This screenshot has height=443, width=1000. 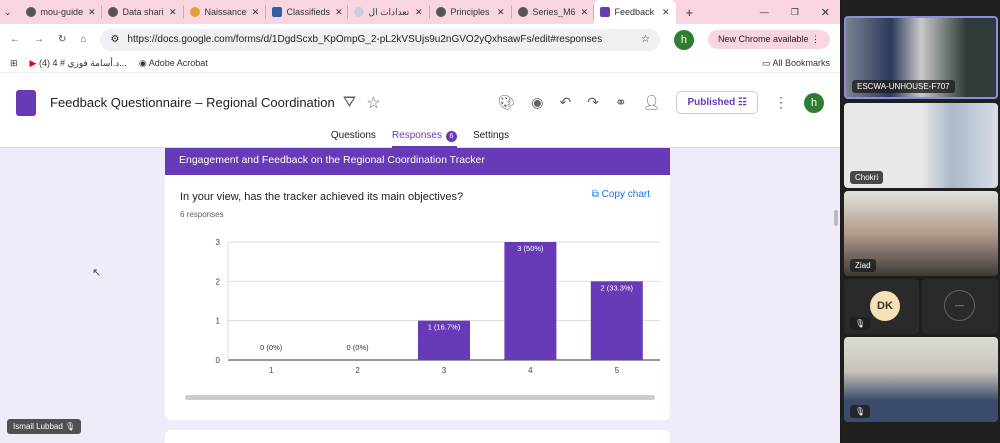 I want to click on restore-icon: ❐, so click(x=794, y=11).